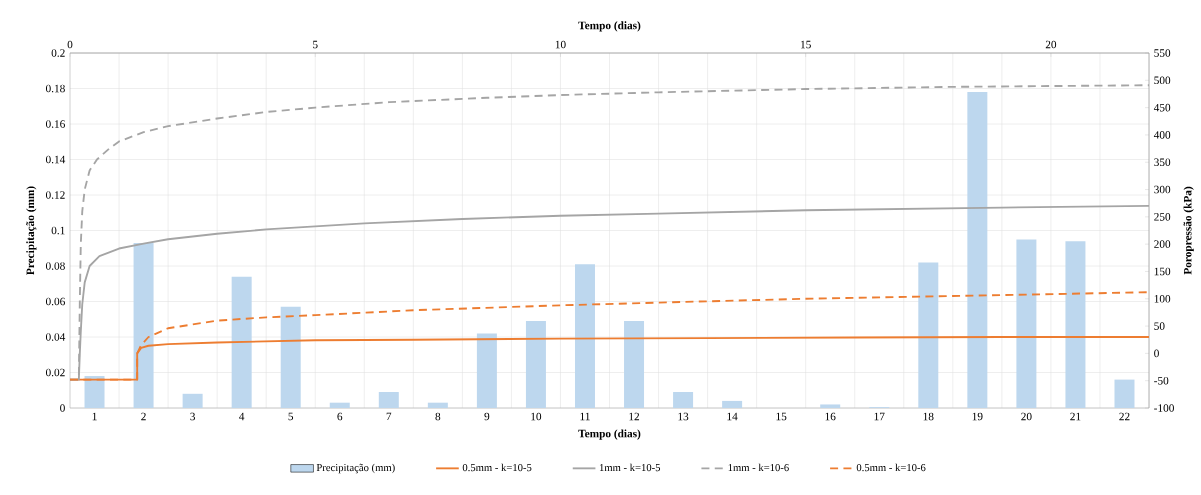 This screenshot has width=1201, height=495. What do you see at coordinates (315, 44) in the screenshot?
I see `x2-tick-label: 5` at bounding box center [315, 44].